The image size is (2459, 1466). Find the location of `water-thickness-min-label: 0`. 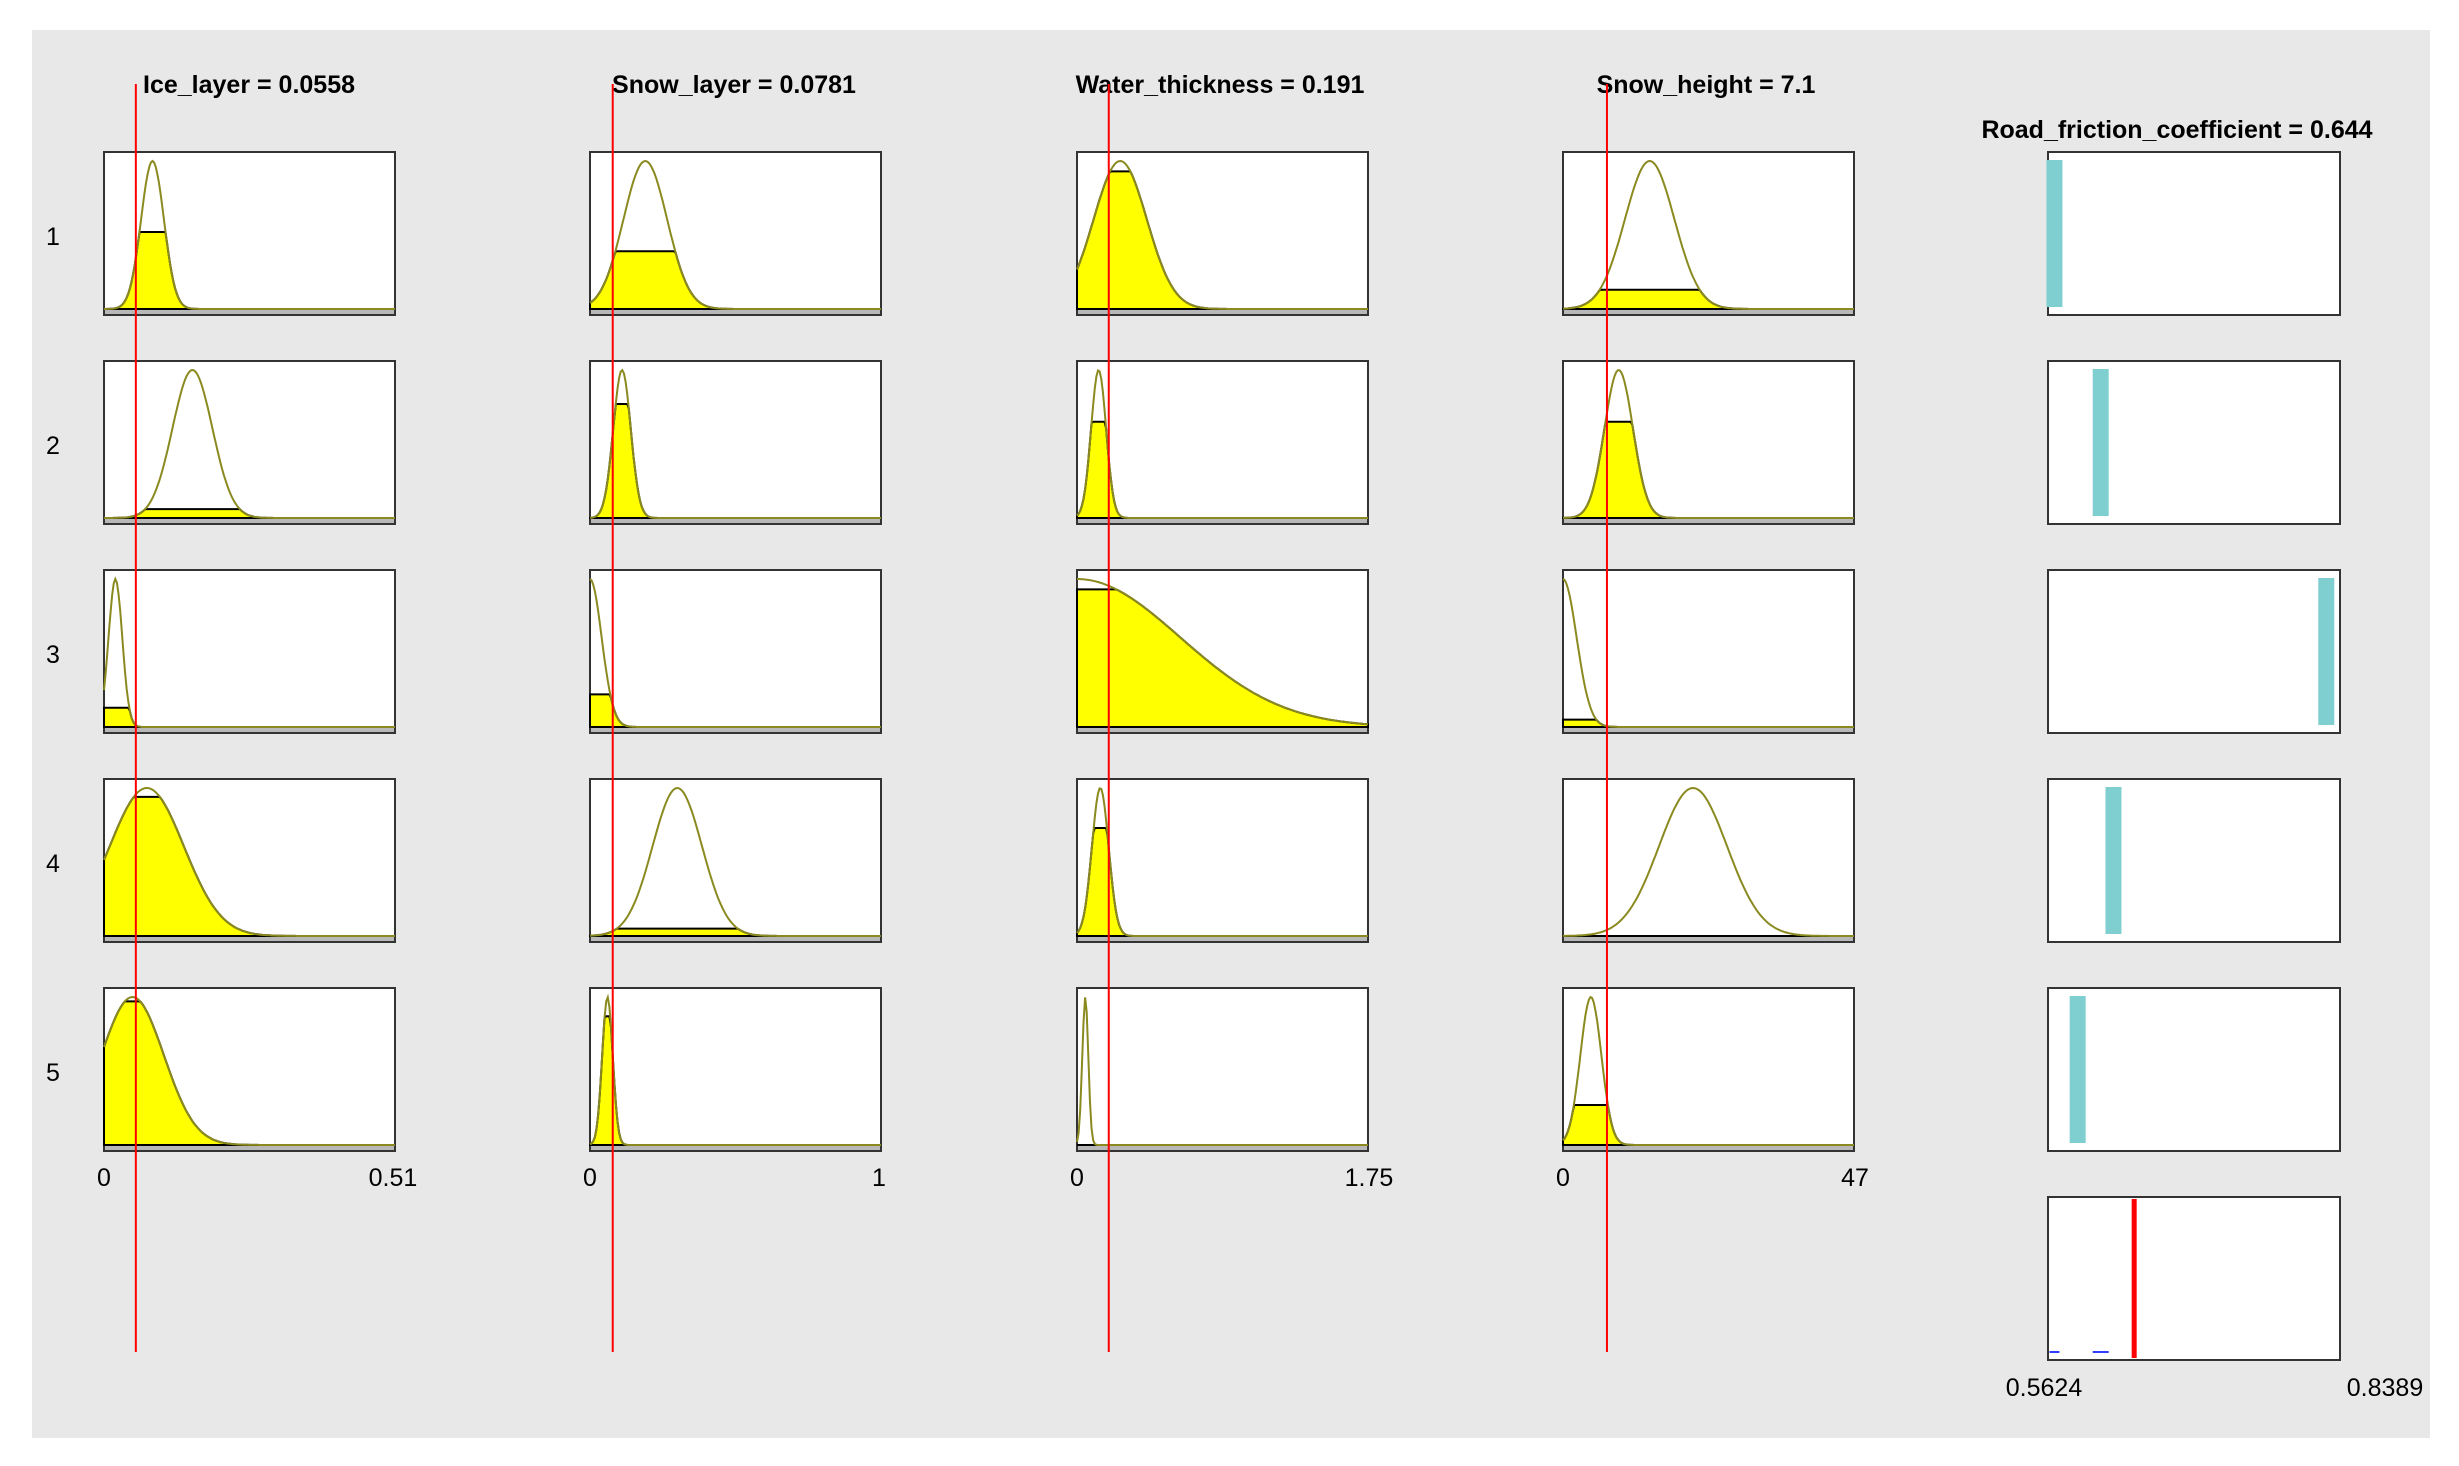

water-thickness-min-label: 0 is located at coordinates (1077, 1178).